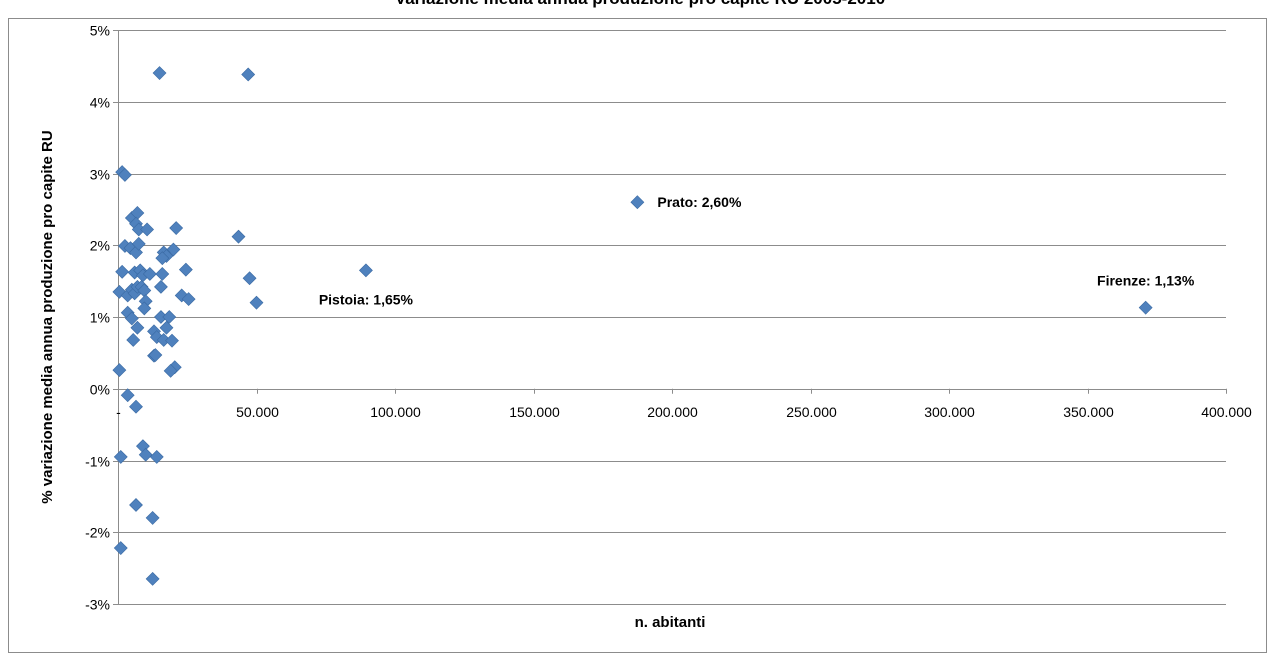 The width and height of the screenshot is (1272, 659). Describe the element at coordinates (257, 412) in the screenshot. I see `x-tick-label: 50.000` at that location.